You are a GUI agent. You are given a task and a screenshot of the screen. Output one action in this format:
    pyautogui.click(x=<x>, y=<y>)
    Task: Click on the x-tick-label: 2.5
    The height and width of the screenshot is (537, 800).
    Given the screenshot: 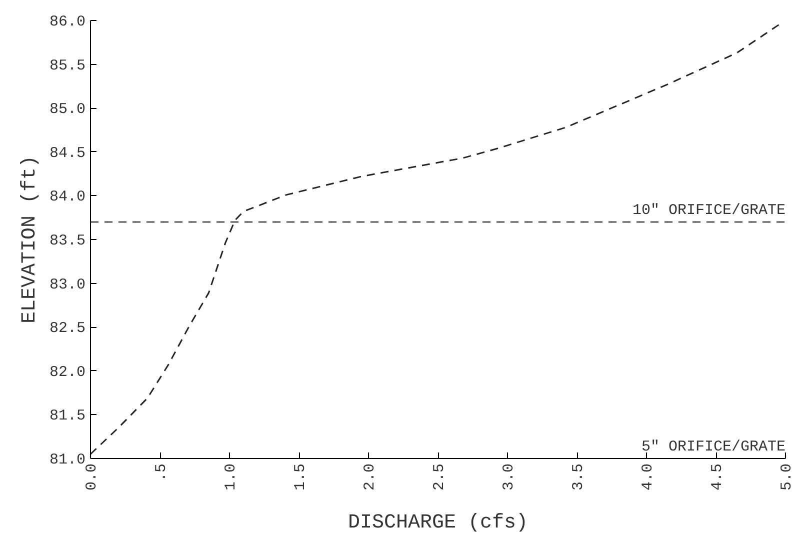 What is the action you would take?
    pyautogui.click(x=439, y=477)
    